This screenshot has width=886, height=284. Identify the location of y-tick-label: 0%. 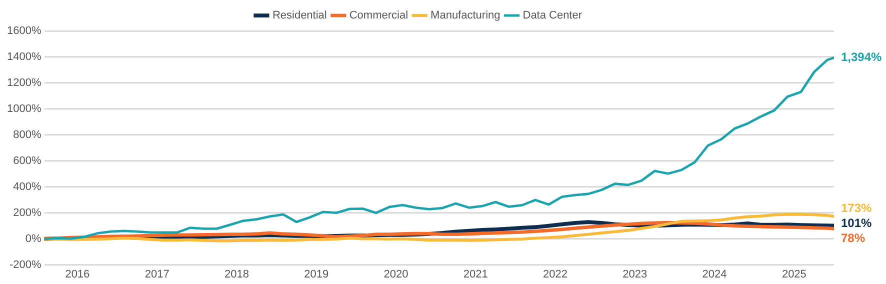
(33, 238).